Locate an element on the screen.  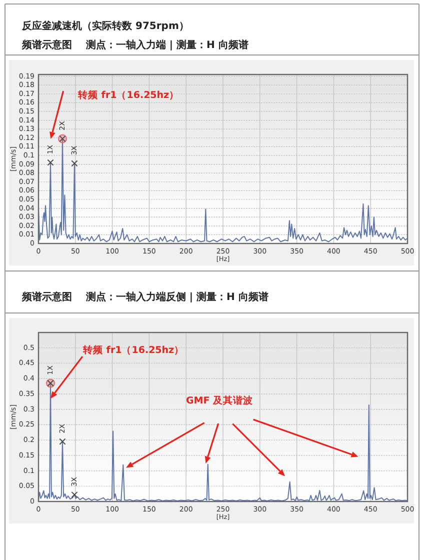
annotation: GMF 及其谐波 is located at coordinates (220, 400).